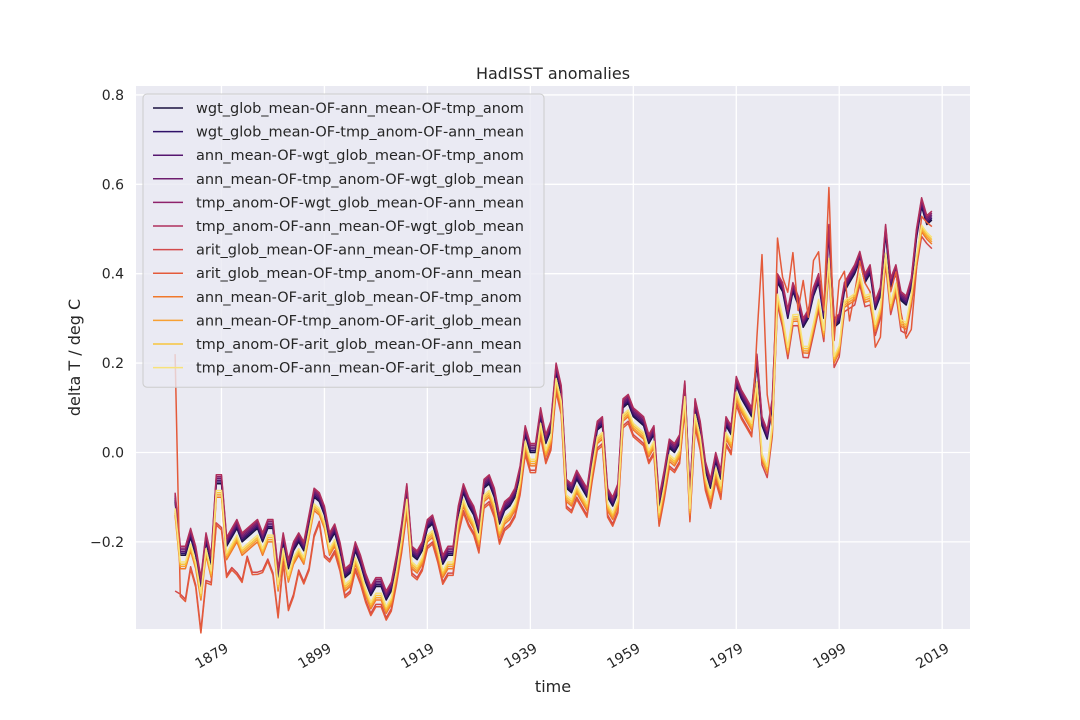  What do you see at coordinates (113, 185) in the screenshot?
I see `y-tick-label: 0.6` at bounding box center [113, 185].